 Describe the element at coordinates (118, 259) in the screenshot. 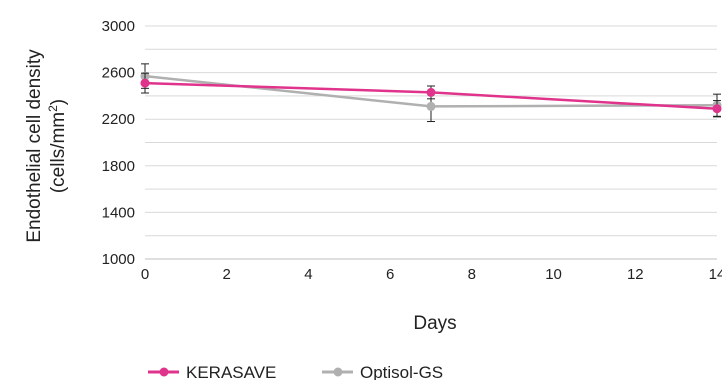

I see `y-tick-label-0: 1000` at that location.